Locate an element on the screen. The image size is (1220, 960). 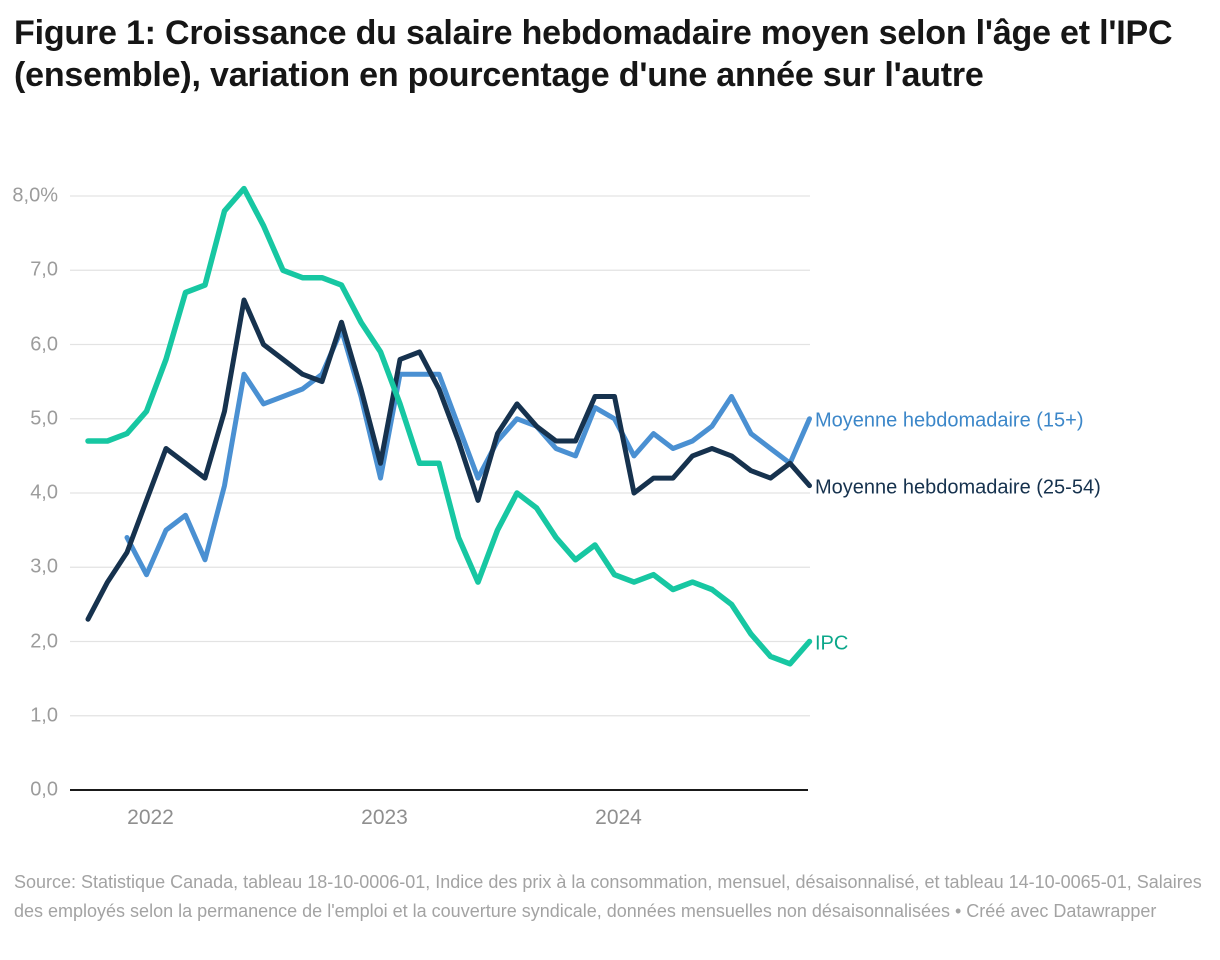
x-tick-label: 2024 is located at coordinates (618, 817).